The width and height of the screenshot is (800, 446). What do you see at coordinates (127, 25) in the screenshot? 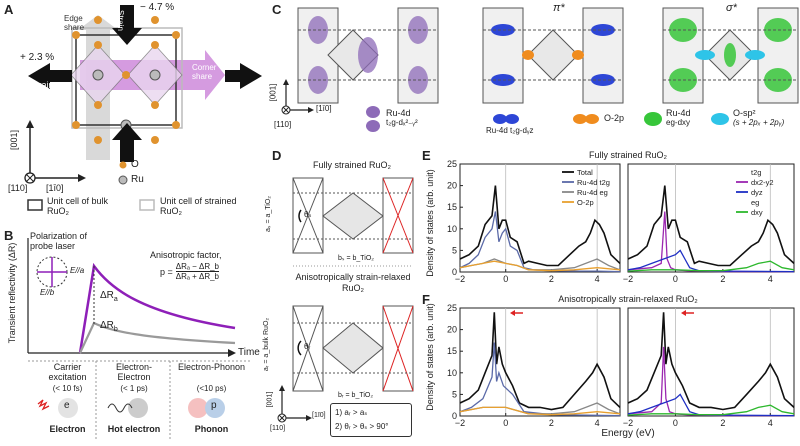
I see `strain-arrow-top` at bounding box center [127, 25].